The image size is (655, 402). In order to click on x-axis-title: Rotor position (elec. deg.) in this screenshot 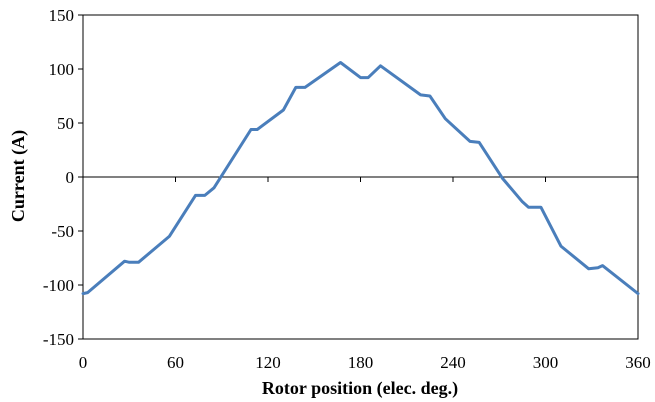, I will do `click(360, 388)`.